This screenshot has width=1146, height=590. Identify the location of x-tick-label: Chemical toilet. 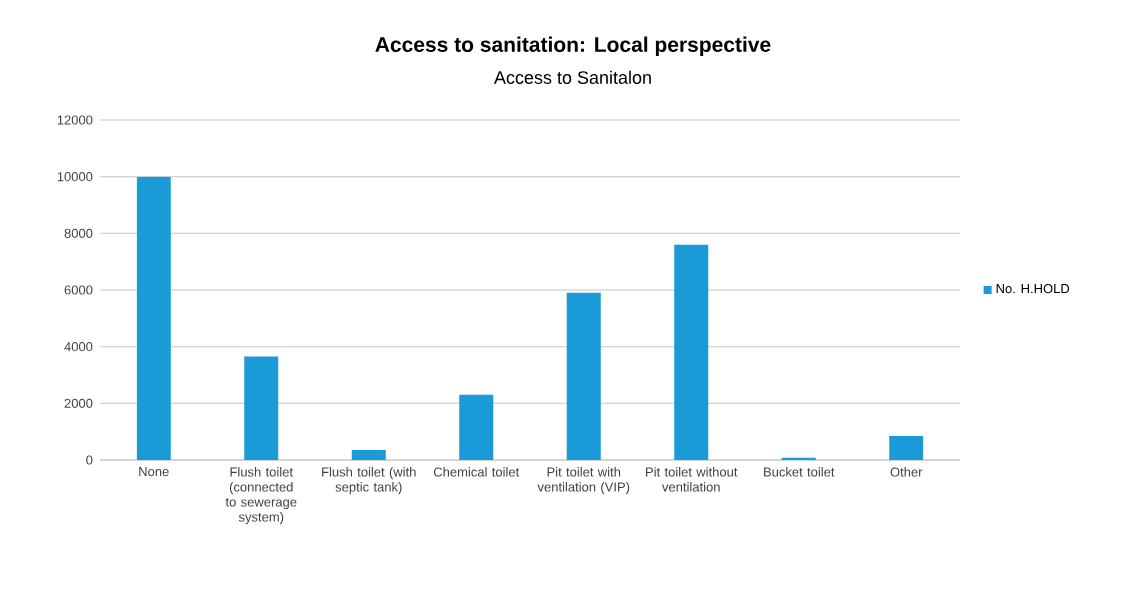
(476, 472).